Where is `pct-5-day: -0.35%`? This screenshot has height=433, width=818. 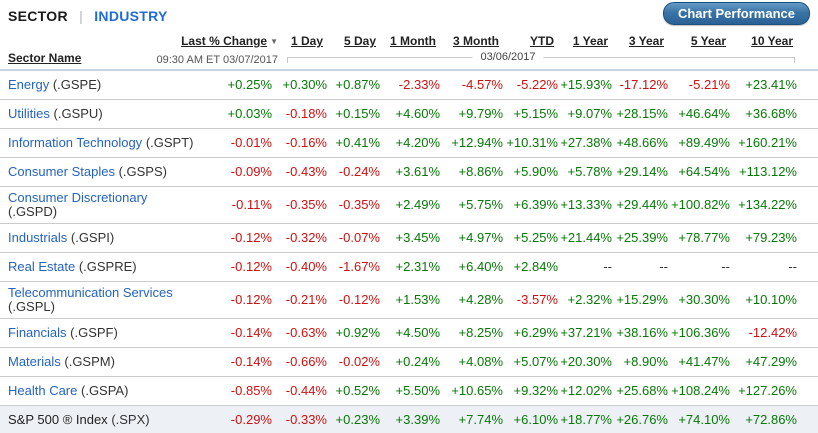 pct-5-day: -0.35% is located at coordinates (359, 204).